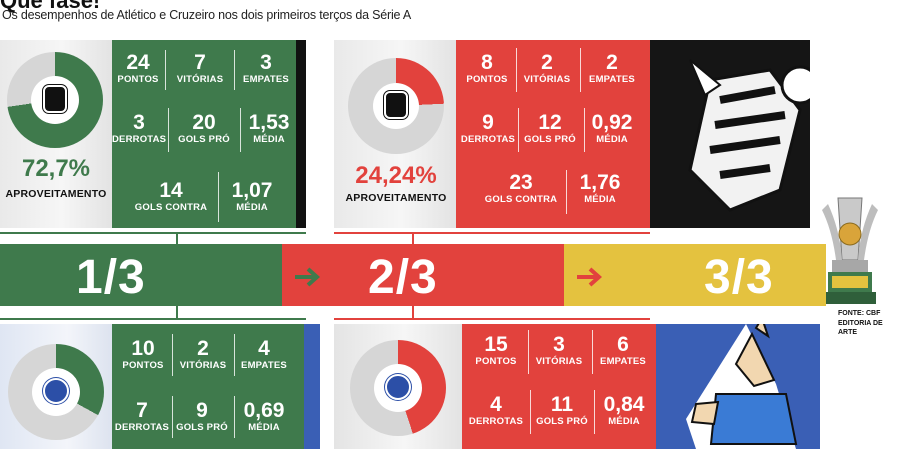 Image resolution: width=898 pixels, height=449 pixels. I want to click on atletico-first-gols-pro: 20 GOLS PRÓ, so click(204, 128).